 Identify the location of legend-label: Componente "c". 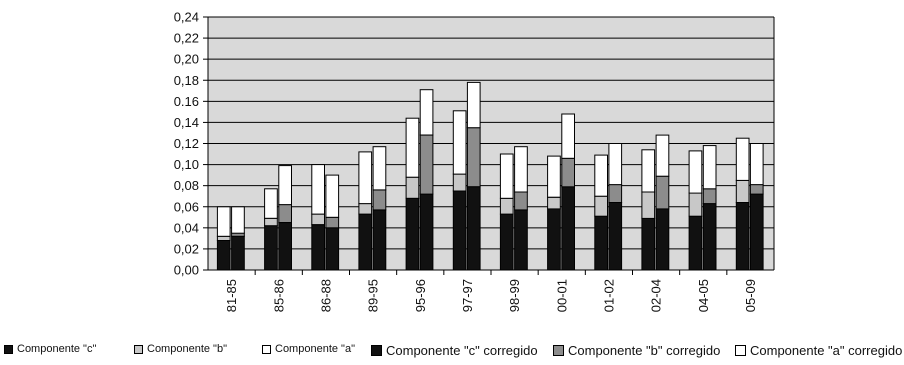
(57, 349).